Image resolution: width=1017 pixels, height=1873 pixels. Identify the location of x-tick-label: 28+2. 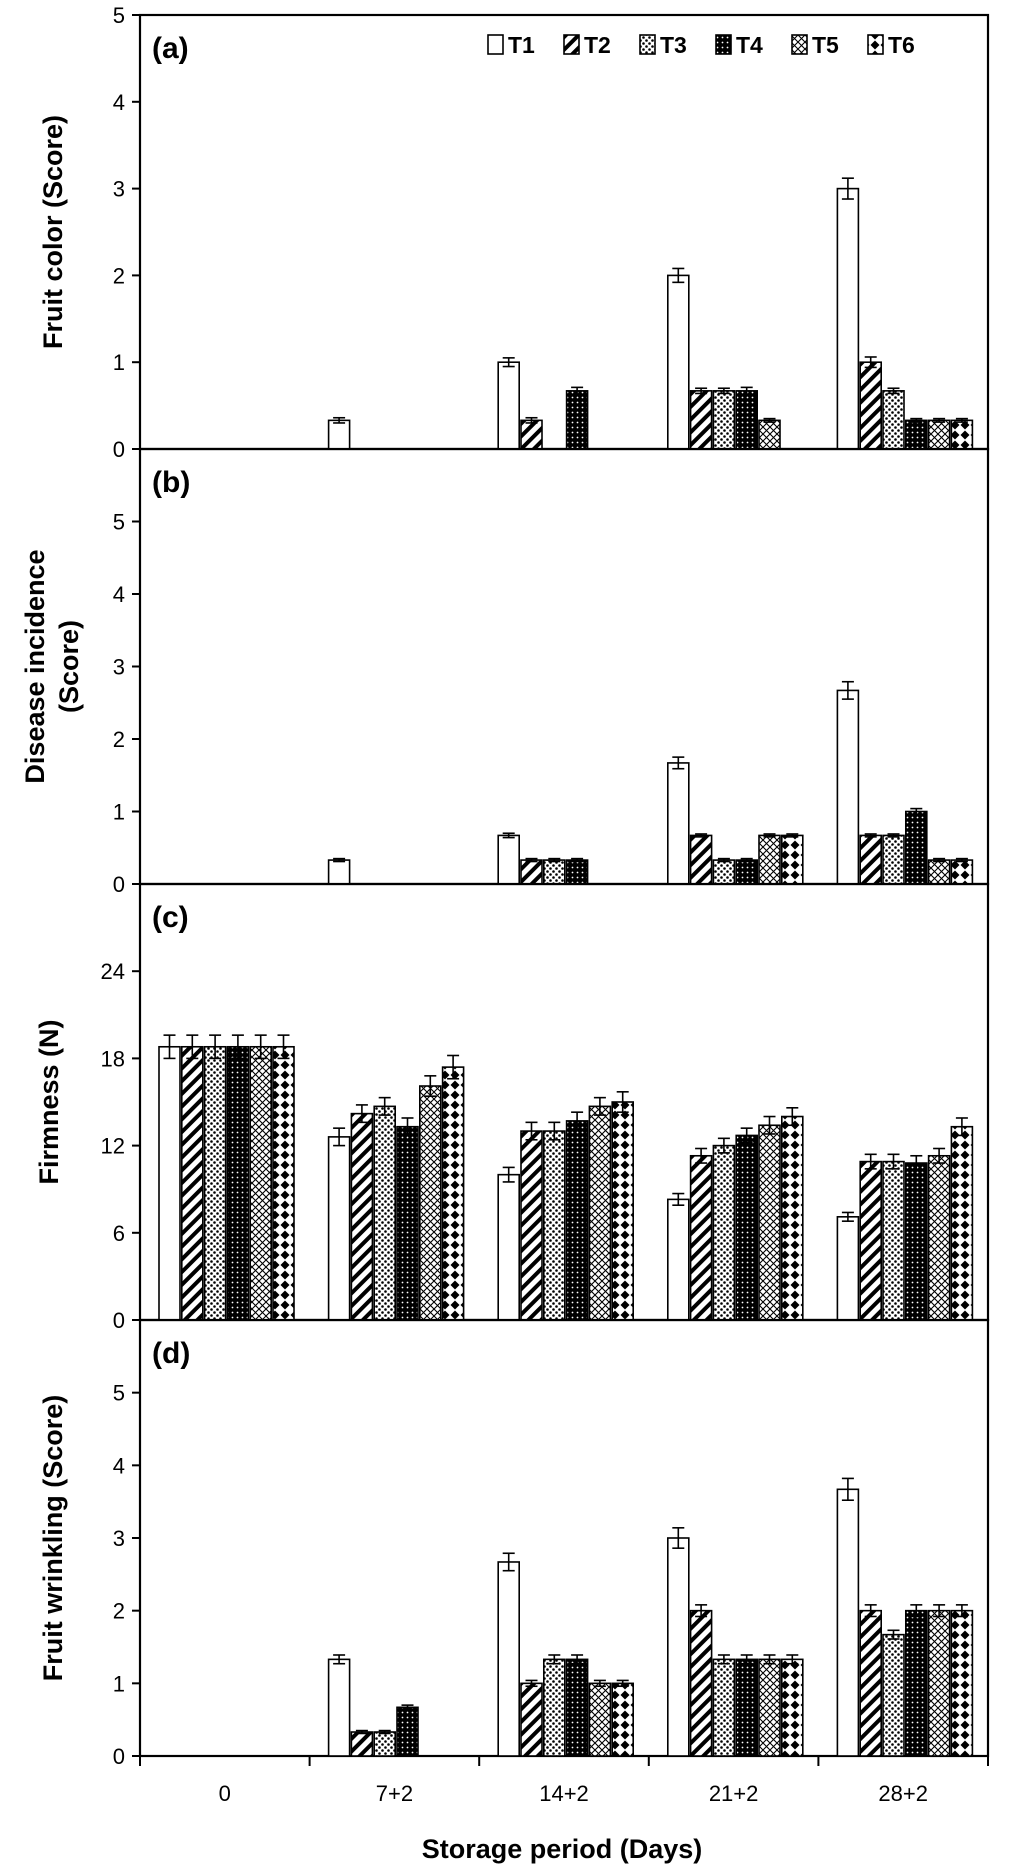
(903, 1793).